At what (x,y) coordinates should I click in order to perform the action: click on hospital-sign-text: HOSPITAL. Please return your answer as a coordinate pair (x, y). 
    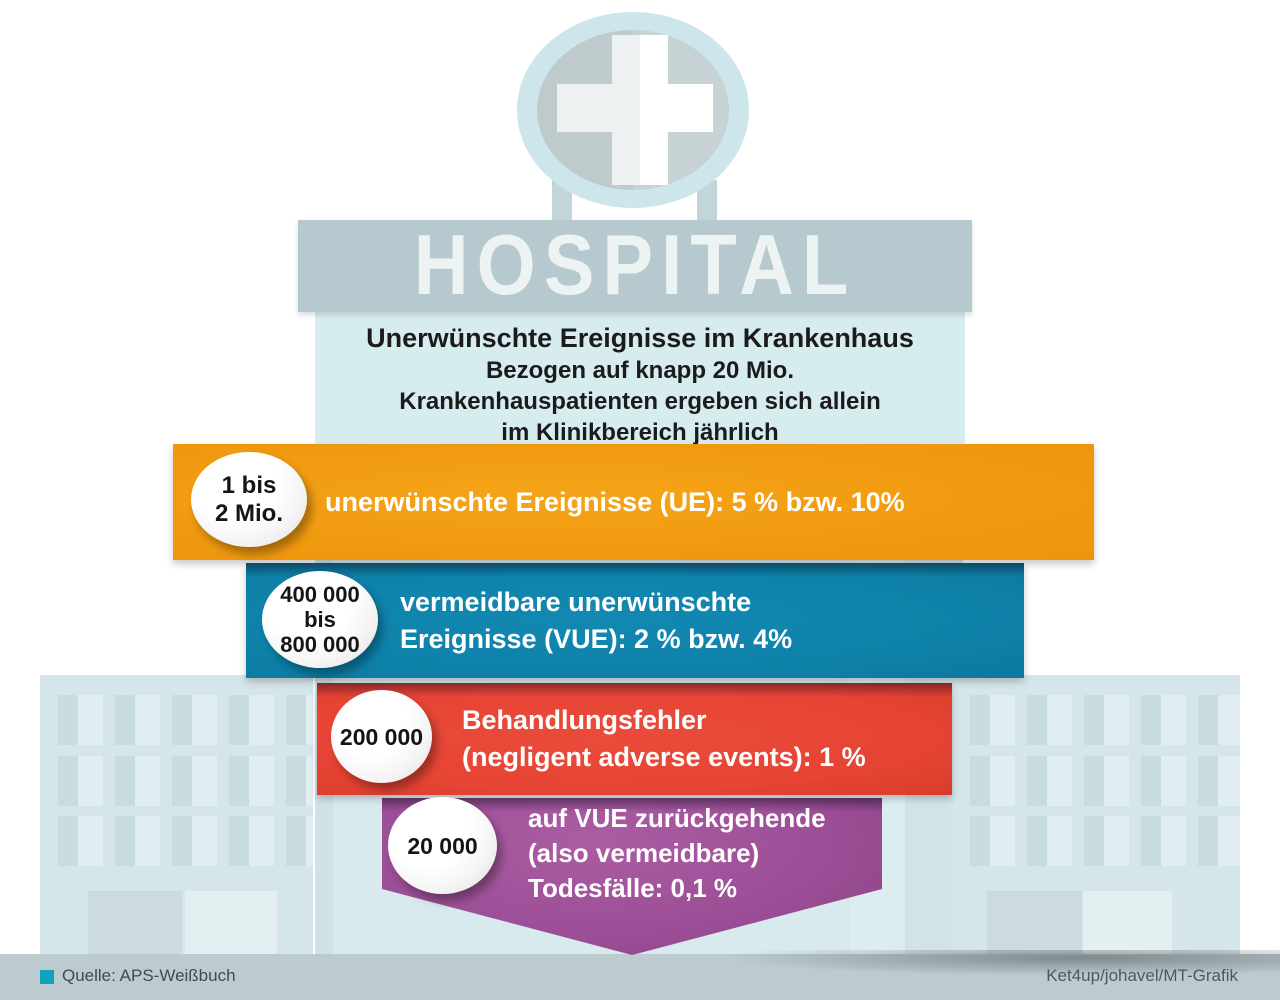
    Looking at the image, I should click on (635, 265).